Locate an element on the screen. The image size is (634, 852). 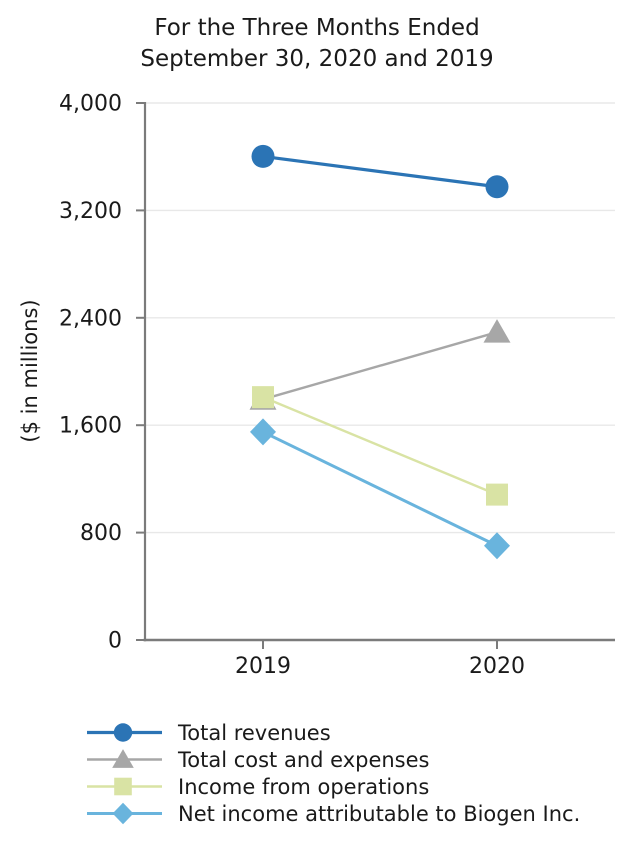
y-tick-label: 1,600 is located at coordinates (90, 426).